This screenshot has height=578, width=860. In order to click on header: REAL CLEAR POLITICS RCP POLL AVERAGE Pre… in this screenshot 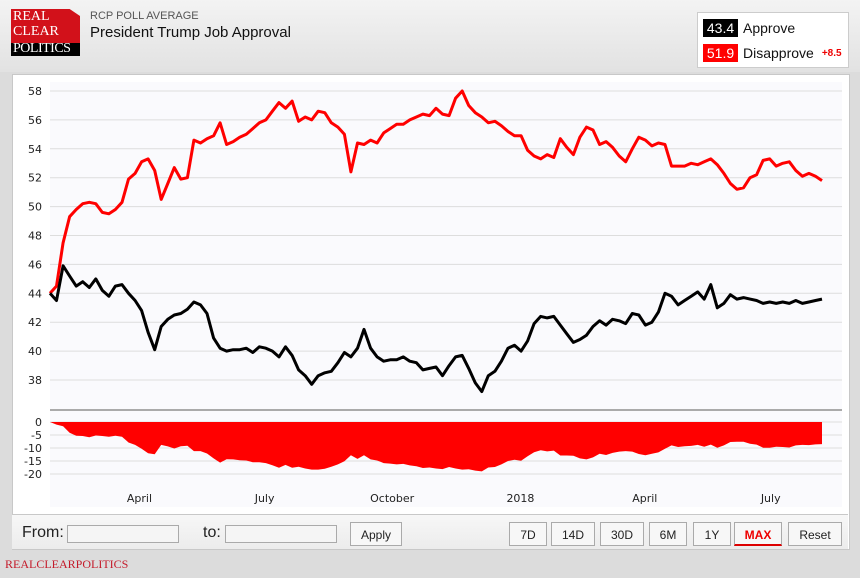, I will do `click(430, 36)`.